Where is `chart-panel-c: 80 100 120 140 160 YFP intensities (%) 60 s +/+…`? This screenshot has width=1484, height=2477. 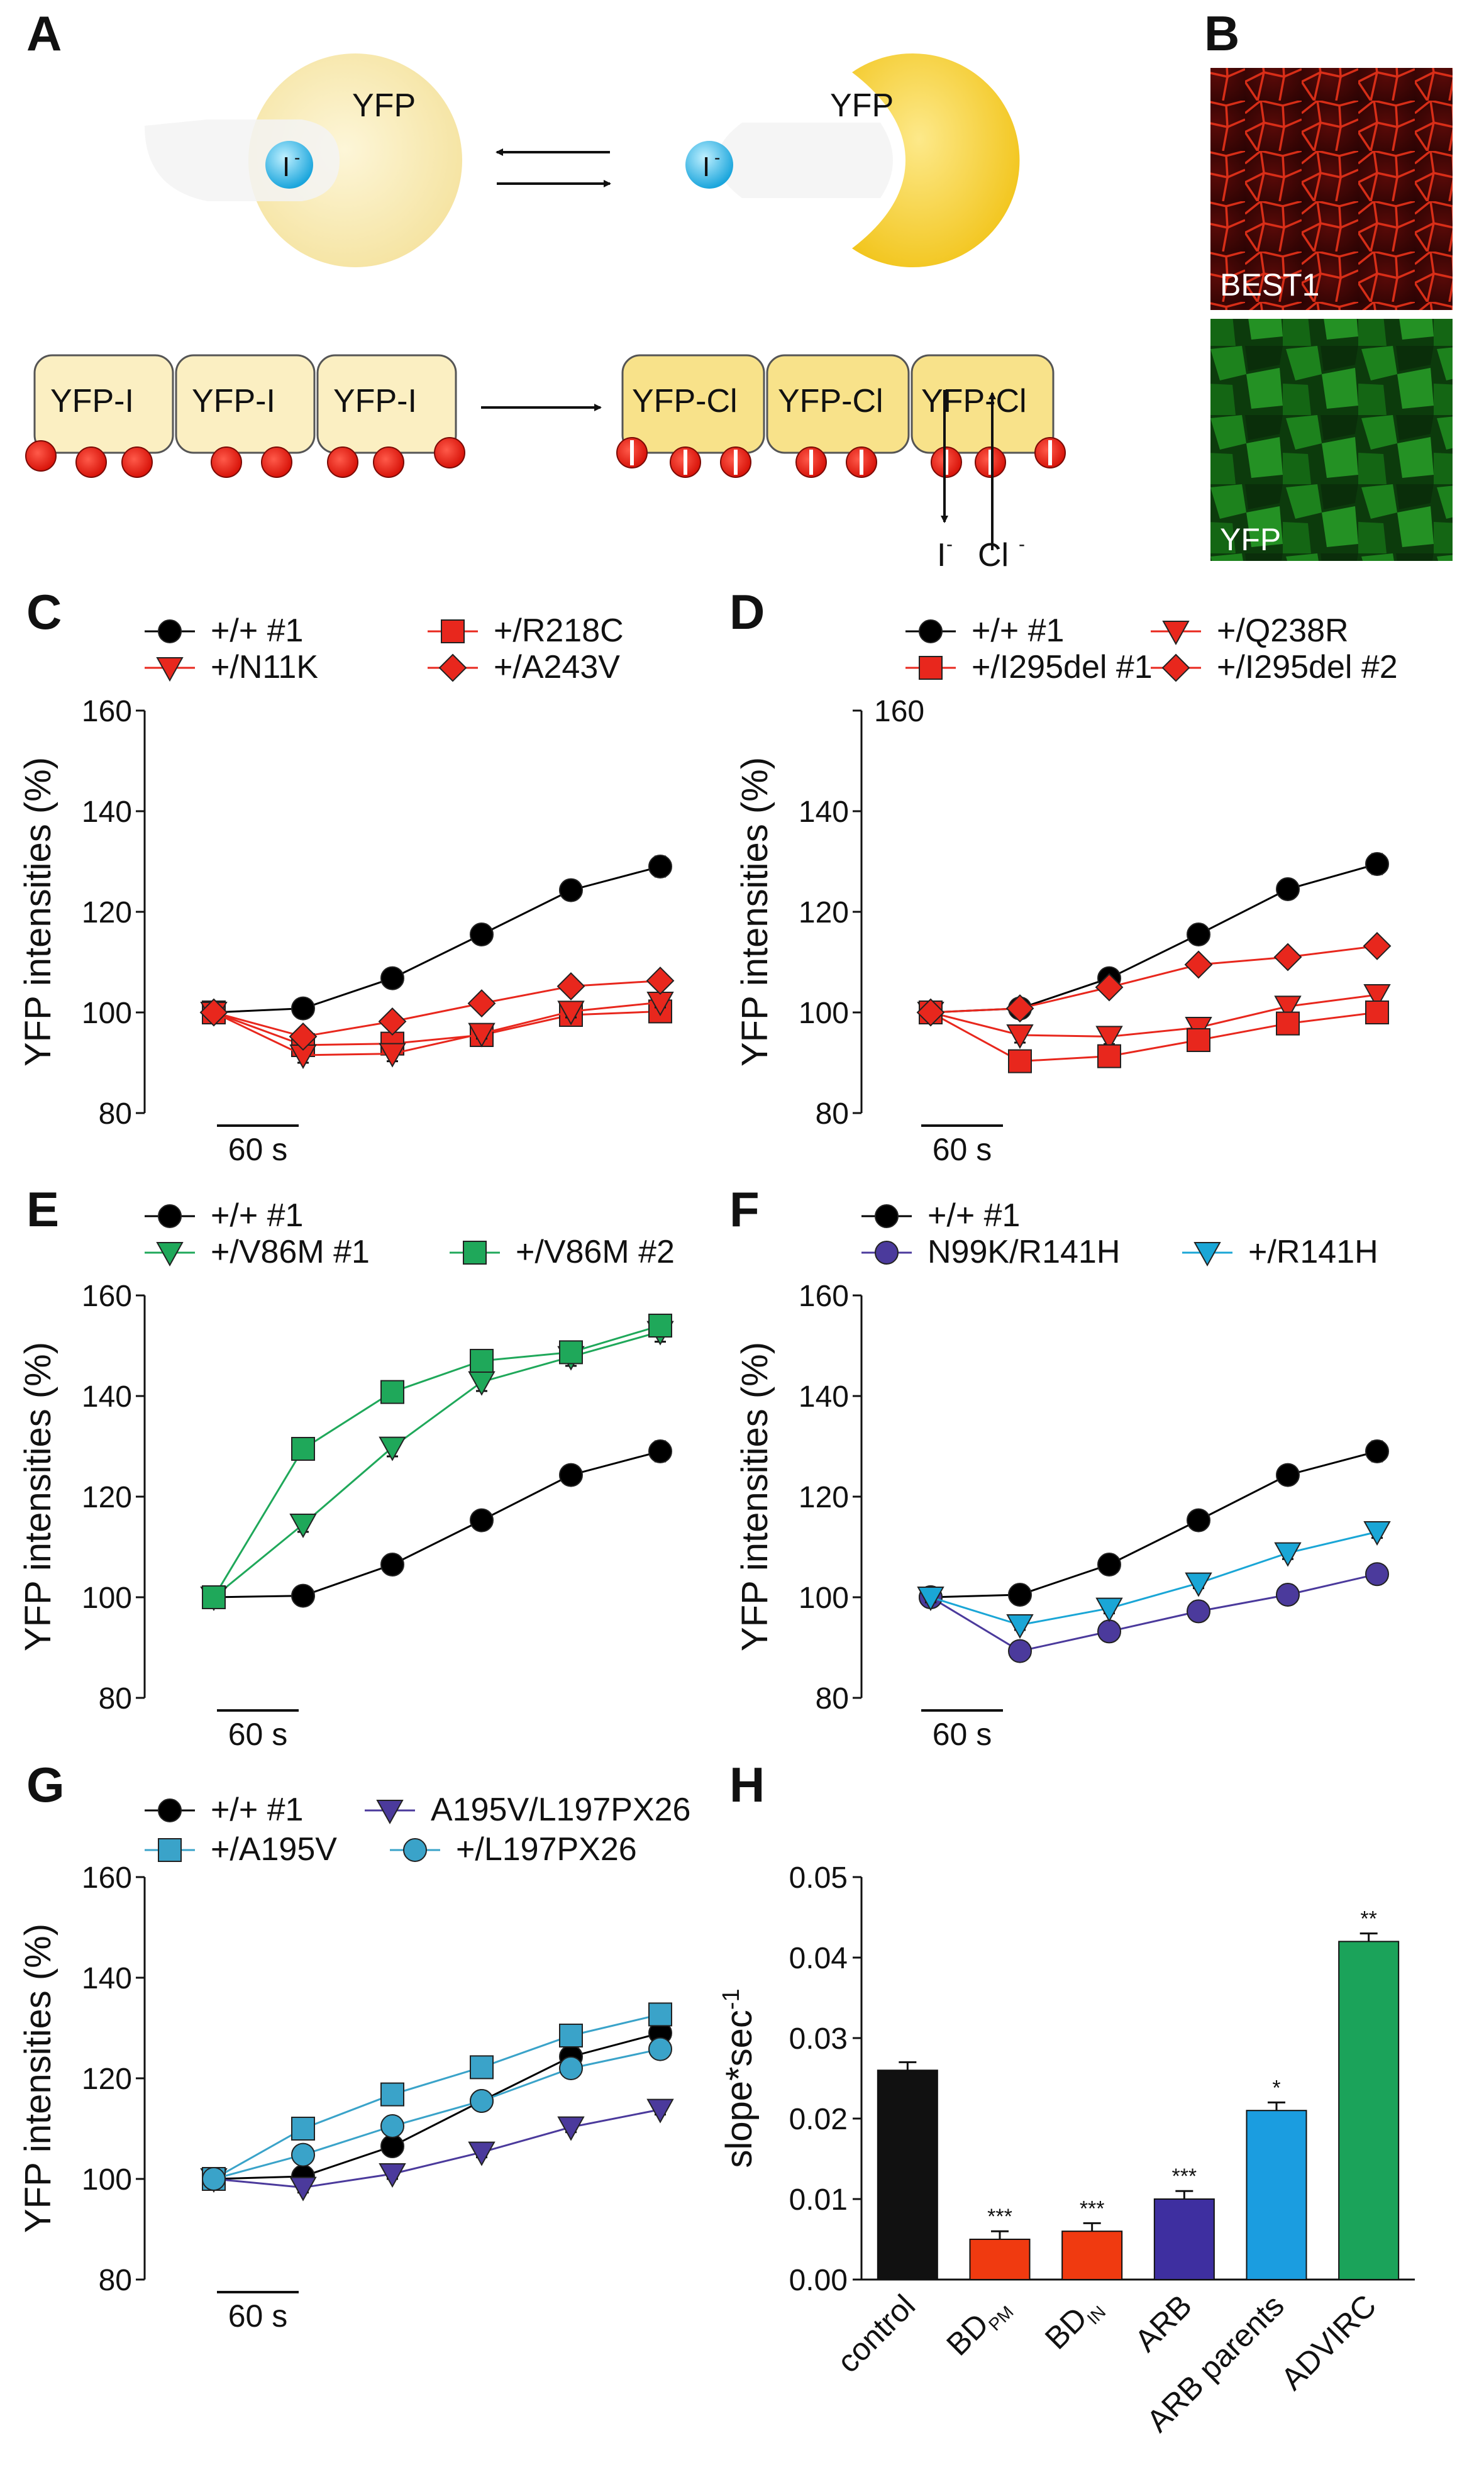
chart-panel-c: 80 100 120 140 160 YFP intensities (%) 60 s +/+… is located at coordinates (346, 889).